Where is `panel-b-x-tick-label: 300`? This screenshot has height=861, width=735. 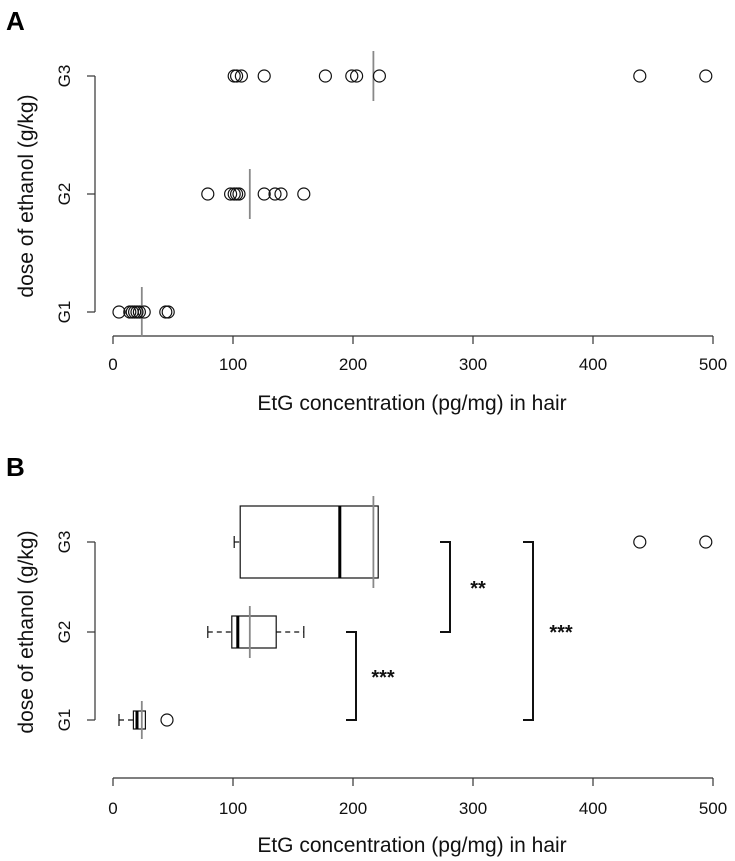 panel-b-x-tick-label: 300 is located at coordinates (473, 808).